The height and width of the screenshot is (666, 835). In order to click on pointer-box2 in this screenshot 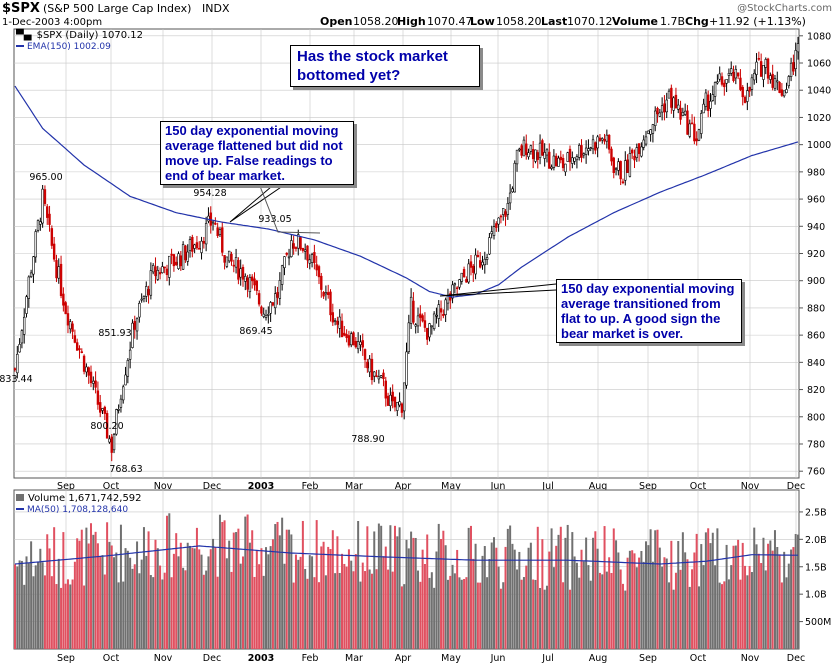, I will do `click(498, 290)`.